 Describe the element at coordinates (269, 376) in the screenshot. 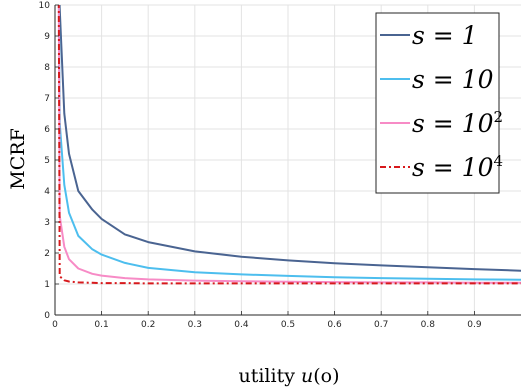

I see `x-axis-title-word: utility` at that location.